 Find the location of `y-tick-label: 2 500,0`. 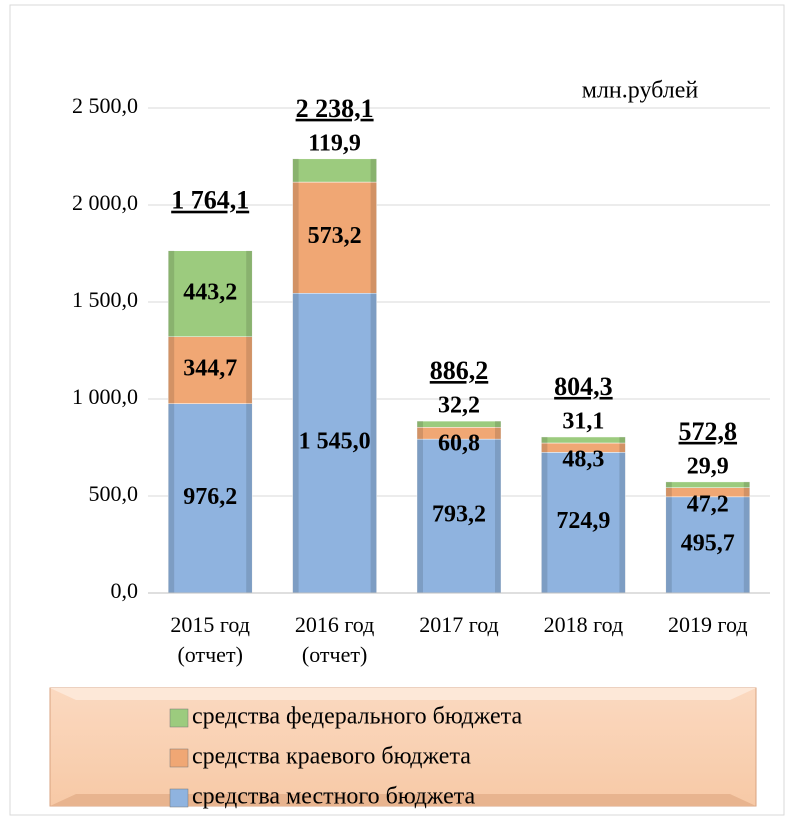

y-tick-label: 2 500,0 is located at coordinates (105, 105).